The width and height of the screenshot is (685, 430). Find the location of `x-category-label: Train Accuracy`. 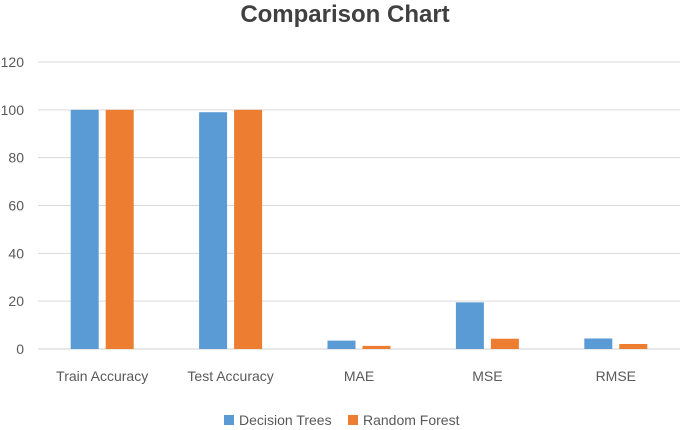

x-category-label: Train Accuracy is located at coordinates (102, 376).